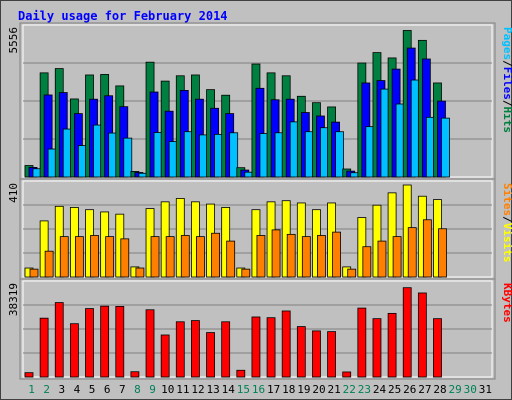  What do you see at coordinates (334, 389) in the screenshot?
I see `day-label-21: 21` at bounding box center [334, 389].